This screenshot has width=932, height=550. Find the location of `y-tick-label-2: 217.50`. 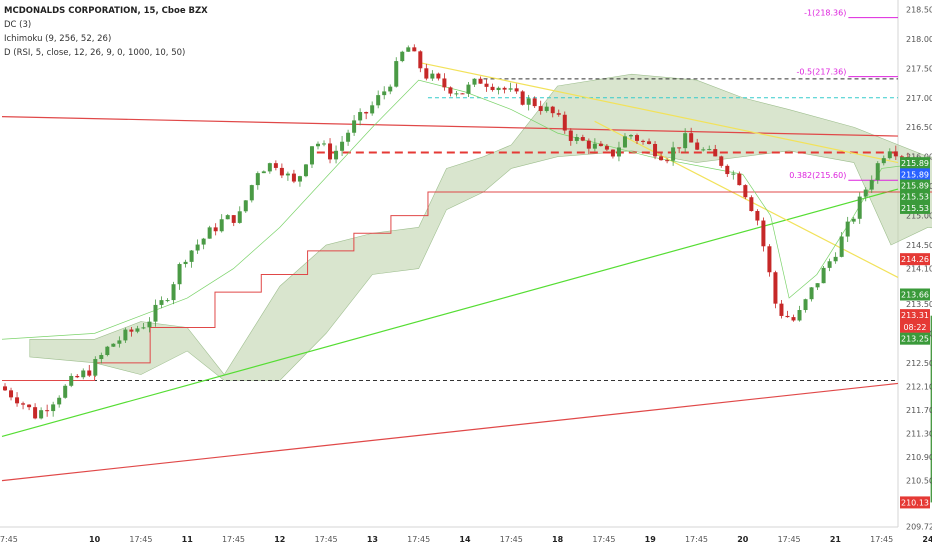

y-tick-label-2: 217.50 is located at coordinates (919, 68).